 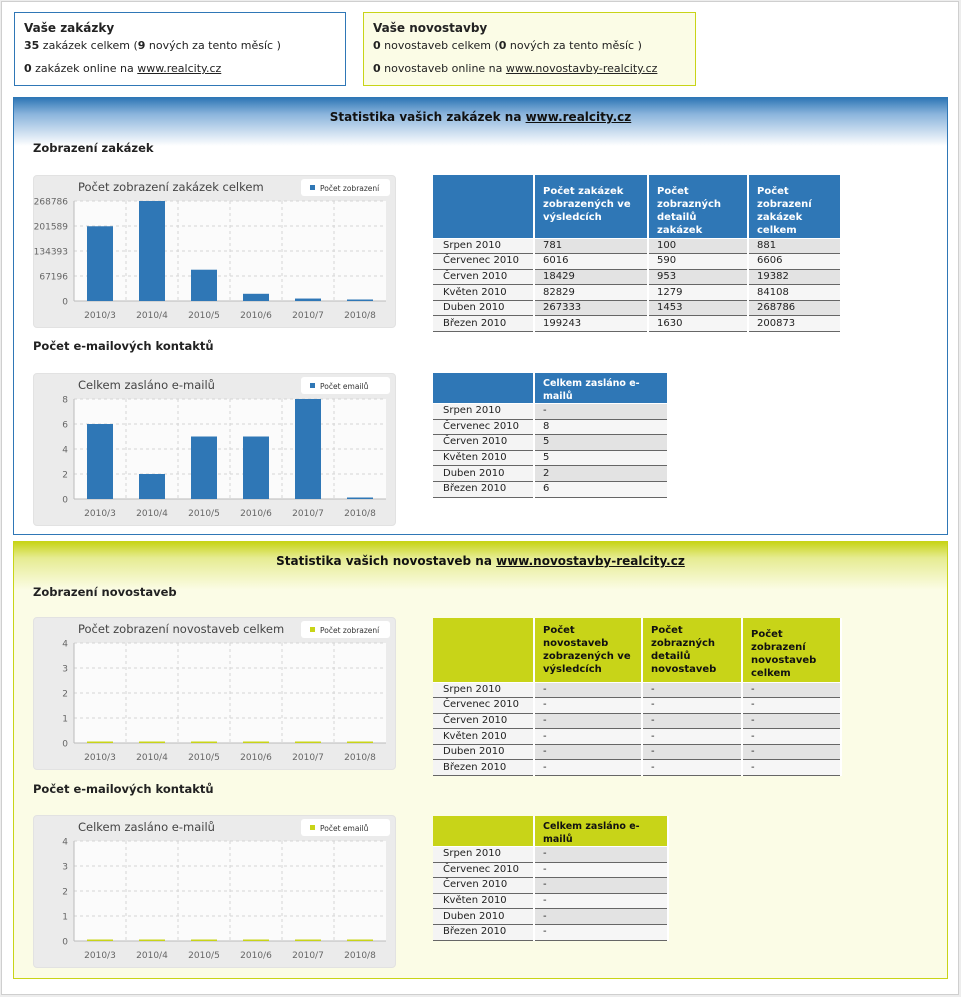 I want to click on table-cell: 200873, so click(x=795, y=324).